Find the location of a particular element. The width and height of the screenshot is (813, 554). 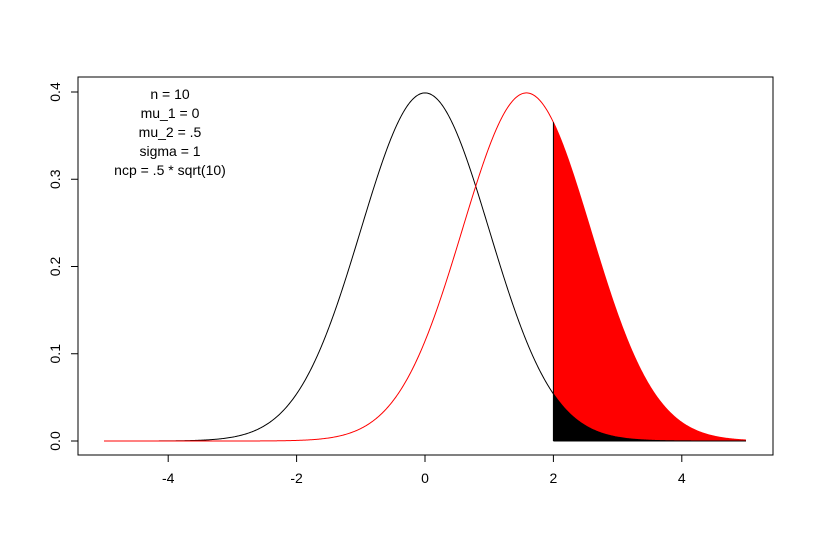

x-tick-label: 0 is located at coordinates (425, 478).